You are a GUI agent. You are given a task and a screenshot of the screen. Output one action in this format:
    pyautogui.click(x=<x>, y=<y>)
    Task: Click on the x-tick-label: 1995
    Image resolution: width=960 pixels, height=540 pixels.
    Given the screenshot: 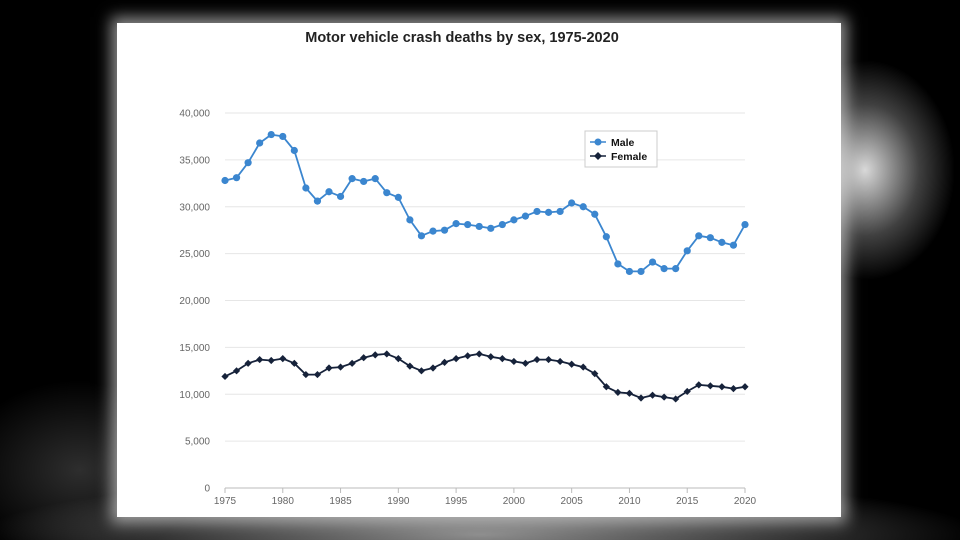 What is the action you would take?
    pyautogui.click(x=456, y=501)
    